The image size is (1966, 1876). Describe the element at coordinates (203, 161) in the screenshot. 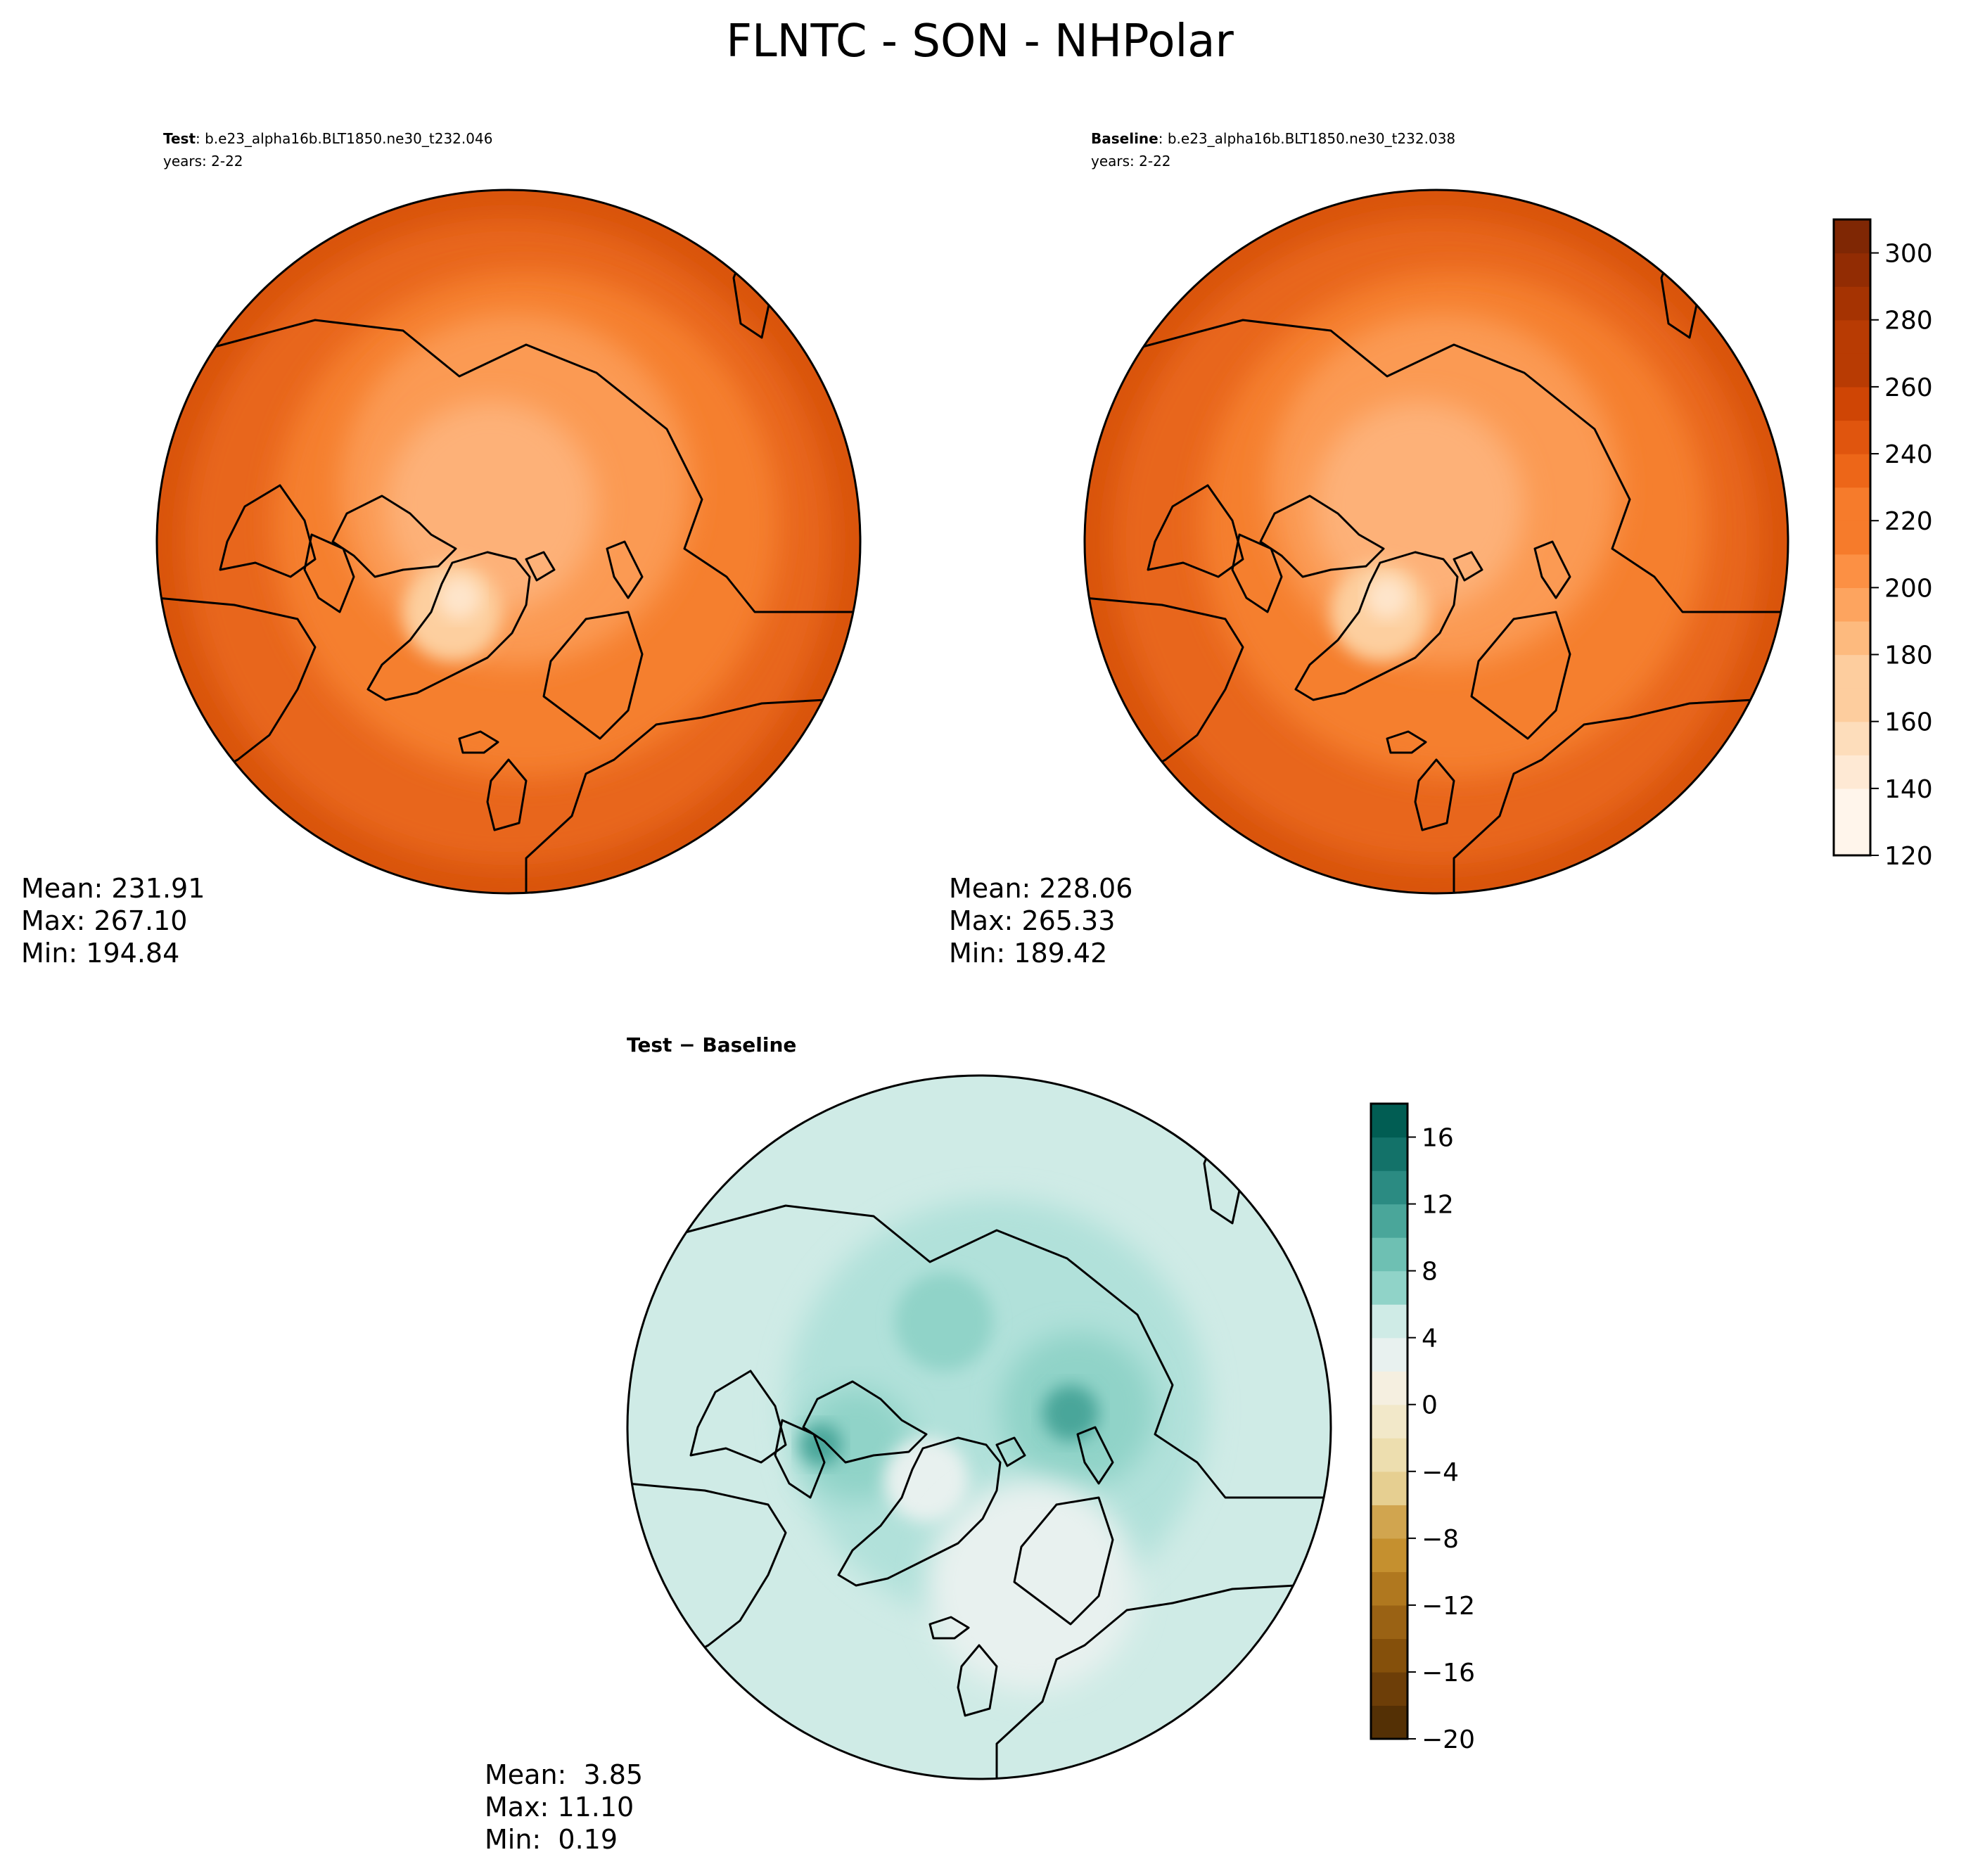

I see `test-years: years: 2-22` at that location.